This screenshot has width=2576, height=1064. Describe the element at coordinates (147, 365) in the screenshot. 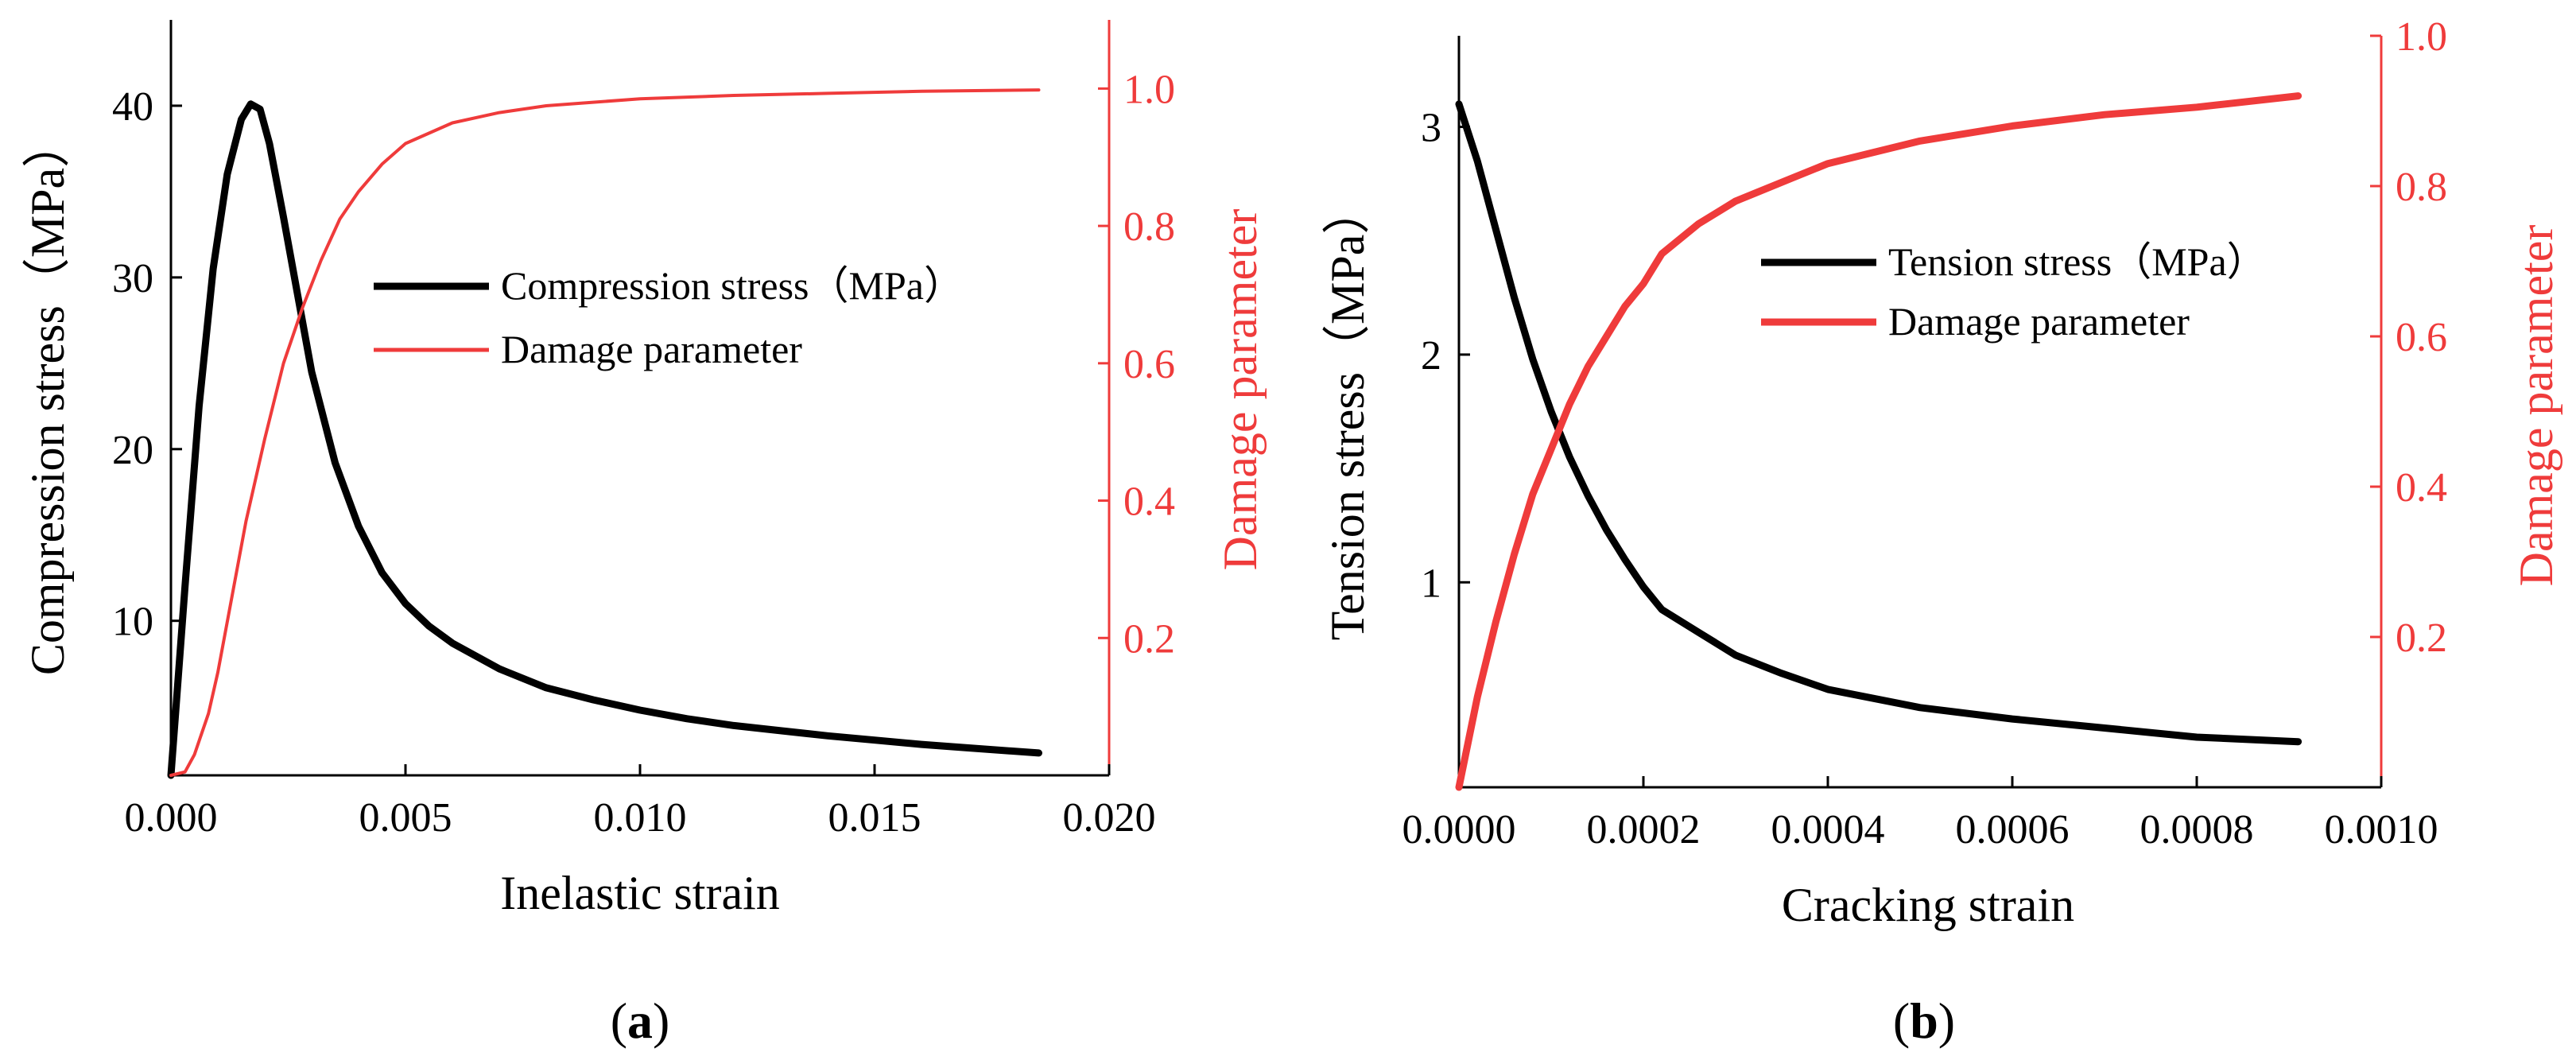

I see `panel-a-y-ticks: 10 20 30 40` at that location.